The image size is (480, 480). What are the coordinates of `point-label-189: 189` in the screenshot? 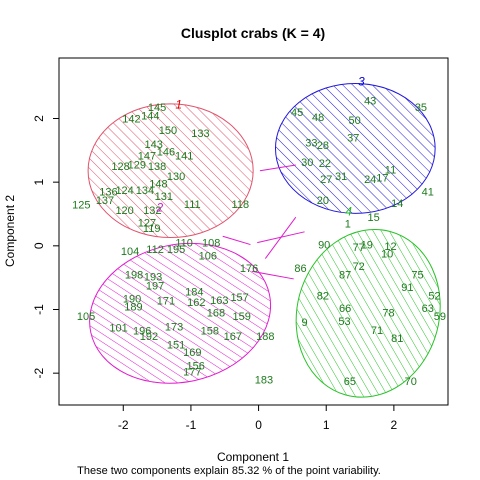 It's located at (133, 307).